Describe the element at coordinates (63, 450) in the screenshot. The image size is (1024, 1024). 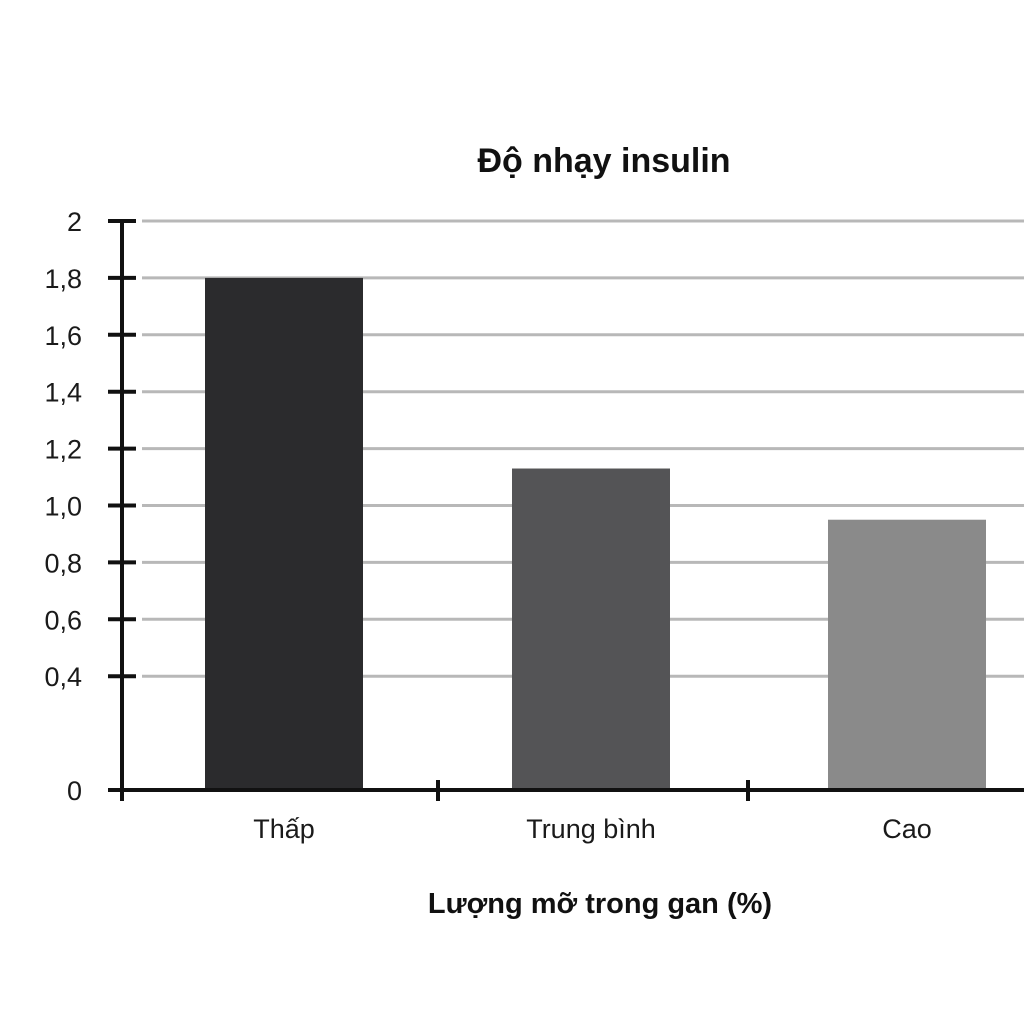
I see `y-tick-label: 1,2` at that location.